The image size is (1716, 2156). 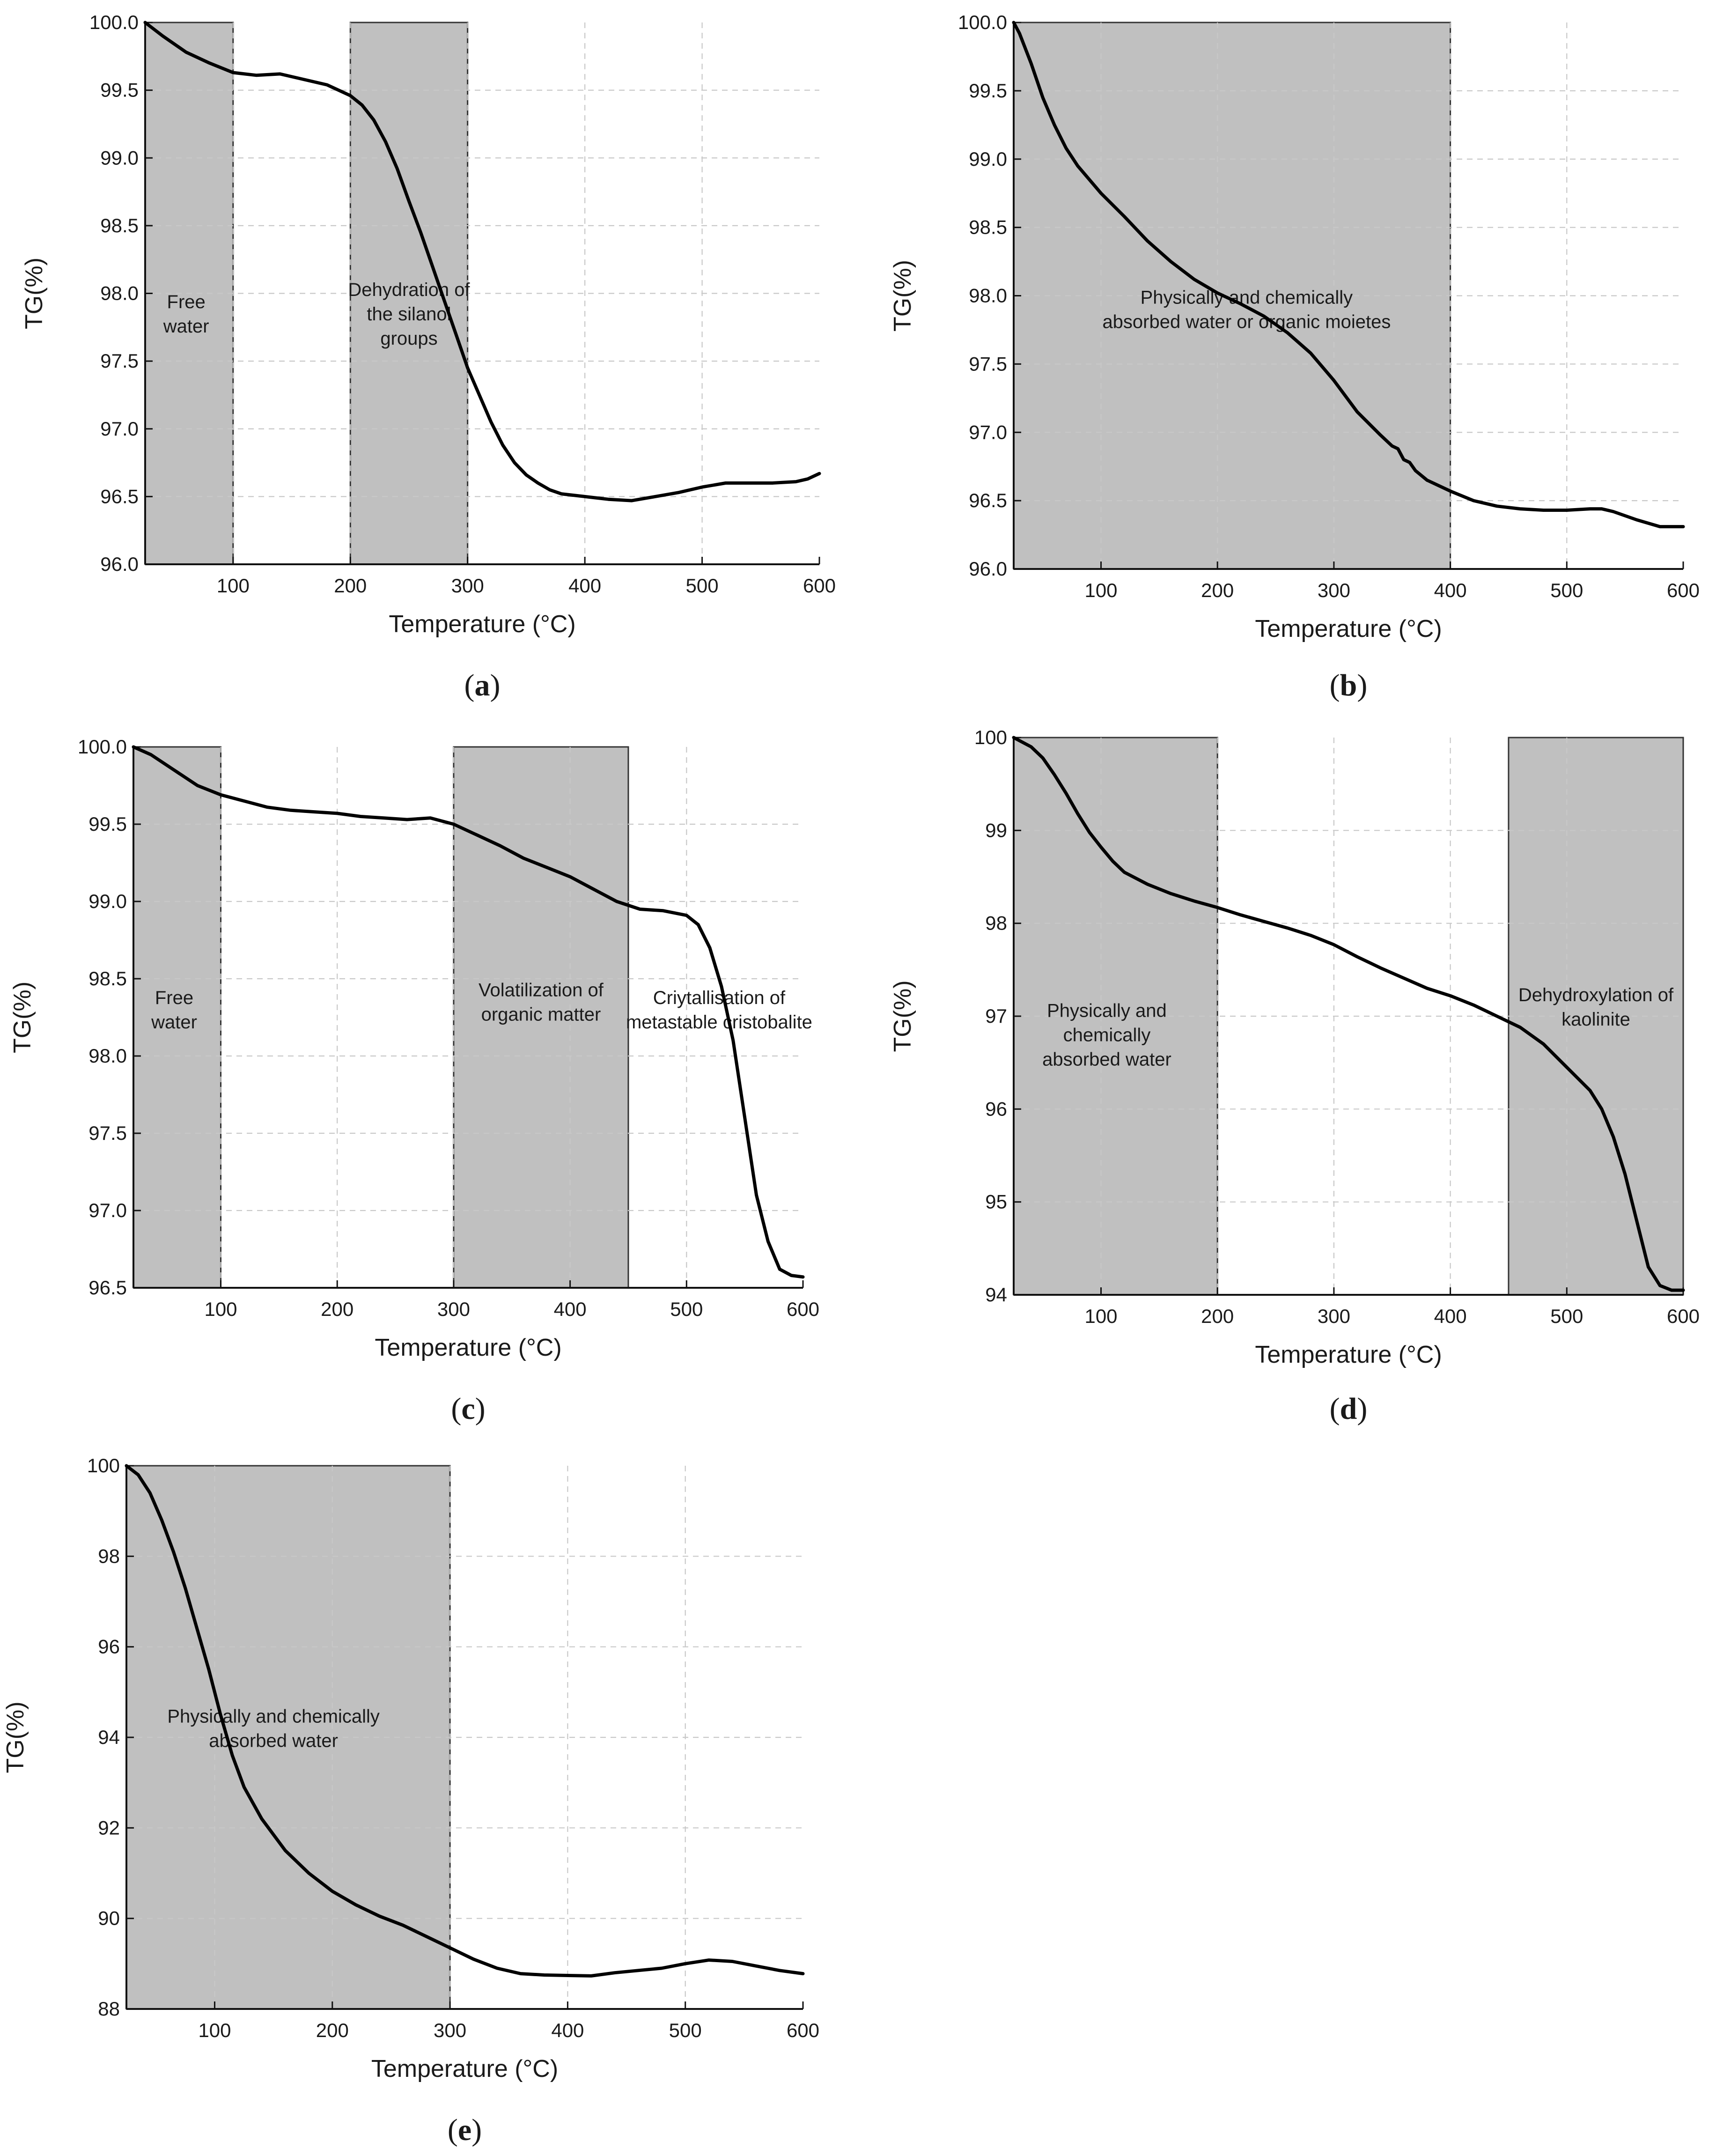 What do you see at coordinates (719, 1023) in the screenshot?
I see `annotation-label: metastable cristobalite` at bounding box center [719, 1023].